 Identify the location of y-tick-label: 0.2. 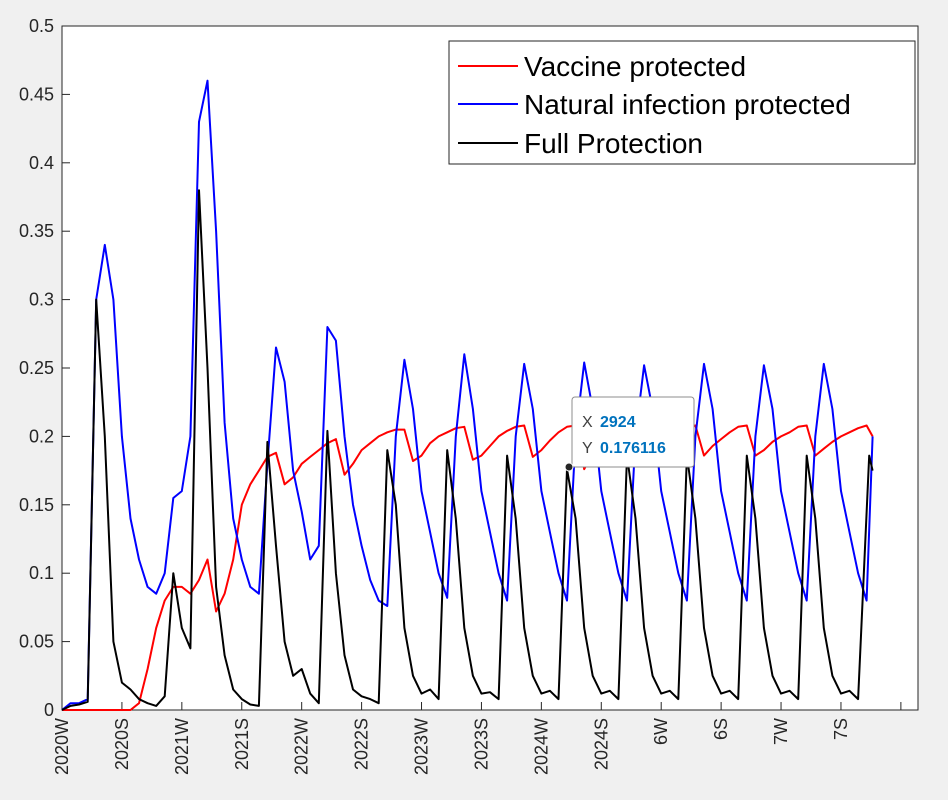
(41, 436).